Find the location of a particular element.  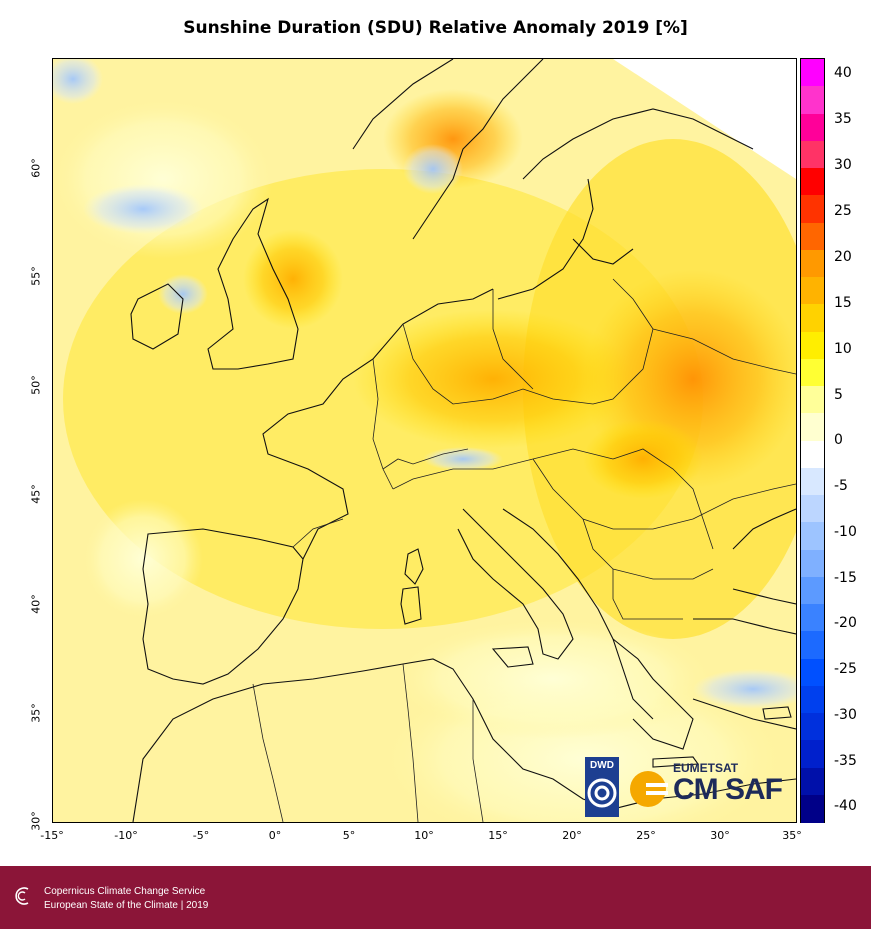

dwd-logo: DWD is located at coordinates (602, 787).